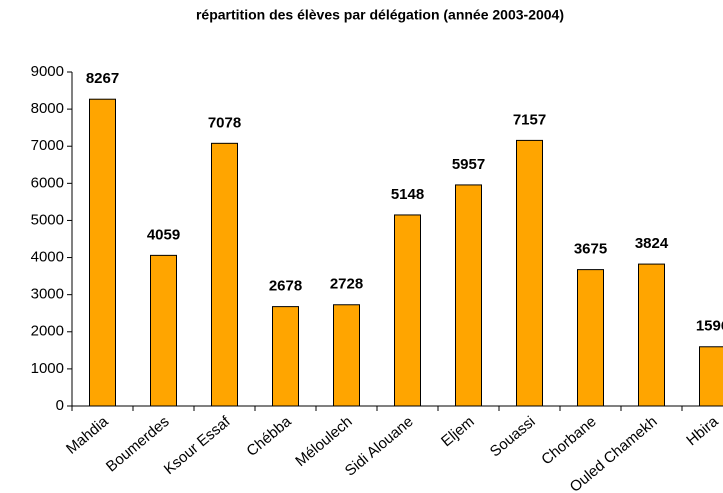  I want to click on y-tick-label: 4000, so click(47, 257).